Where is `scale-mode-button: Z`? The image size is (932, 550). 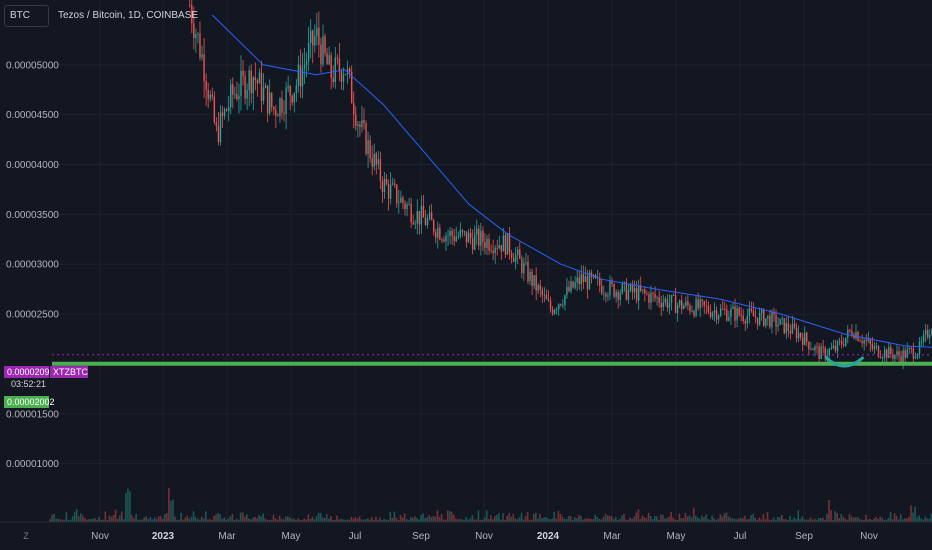
scale-mode-button: Z is located at coordinates (26, 536).